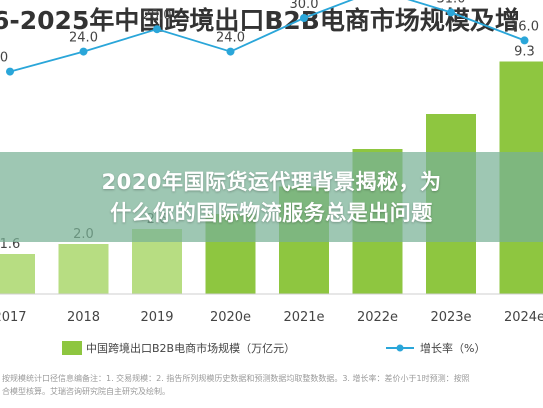 This screenshot has width=543, height=408. What do you see at coordinates (157, 29) in the screenshot?
I see `growth-point-2019` at bounding box center [157, 29].